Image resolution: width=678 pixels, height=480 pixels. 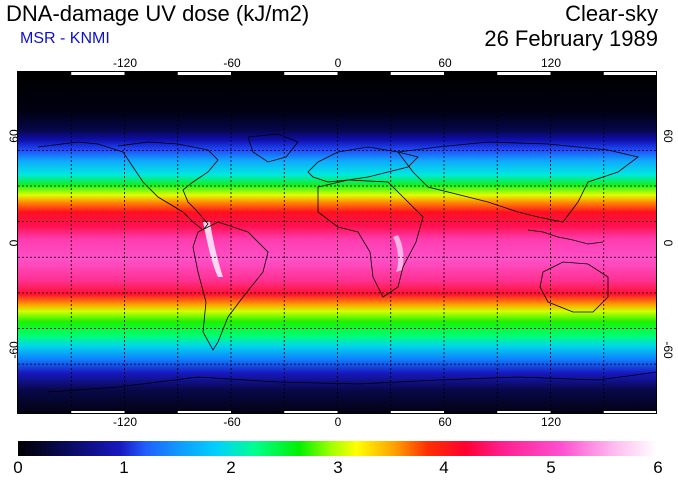 What do you see at coordinates (445, 422) in the screenshot?
I see `lon-tick-bottom: 60` at bounding box center [445, 422].